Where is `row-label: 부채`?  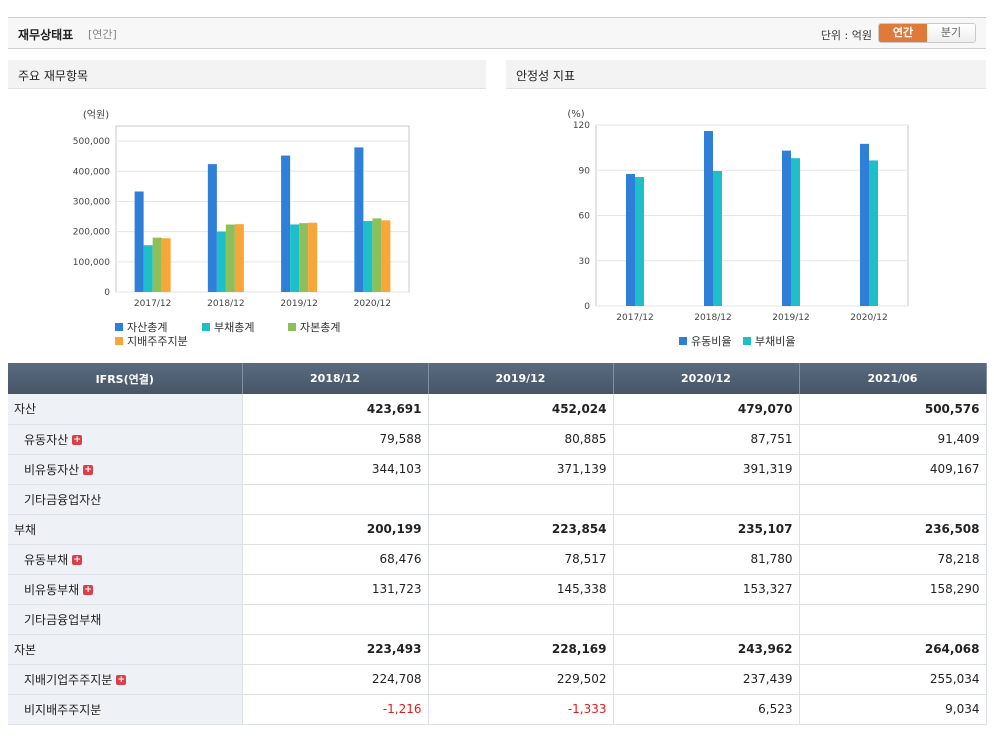 row-label: 부채 is located at coordinates (25, 529).